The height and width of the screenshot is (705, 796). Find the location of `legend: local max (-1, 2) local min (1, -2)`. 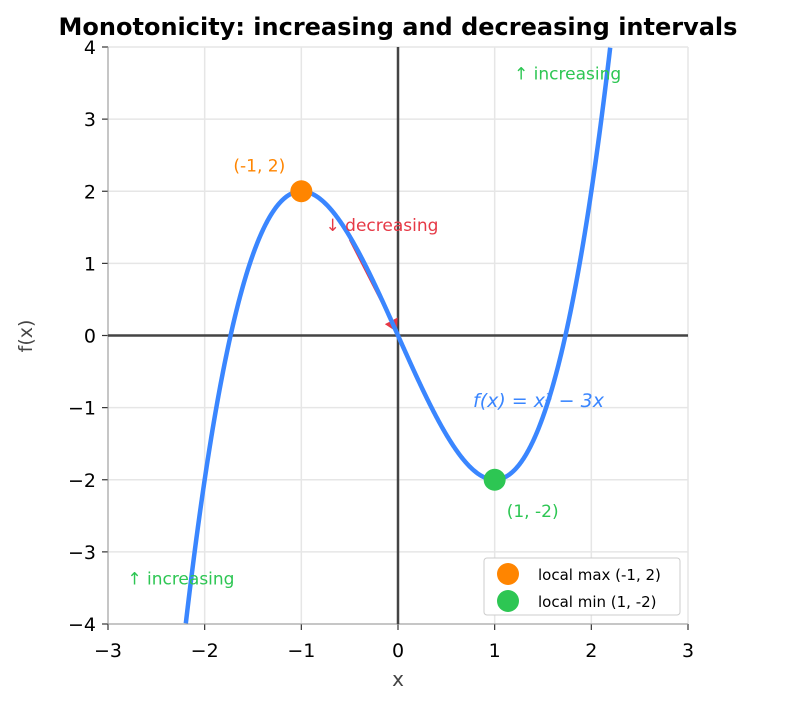

legend: local max (-1, 2) local min (1, -2) is located at coordinates (582, 586).